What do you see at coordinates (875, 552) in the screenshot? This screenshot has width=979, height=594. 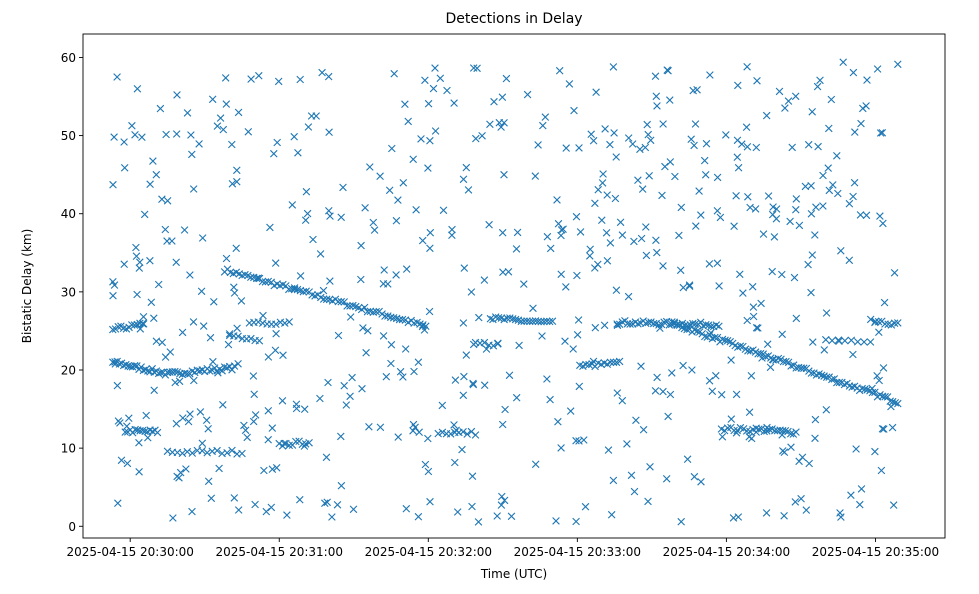 I see `x-tick-label: 2025-04-15 20:35:00` at bounding box center [875, 552].